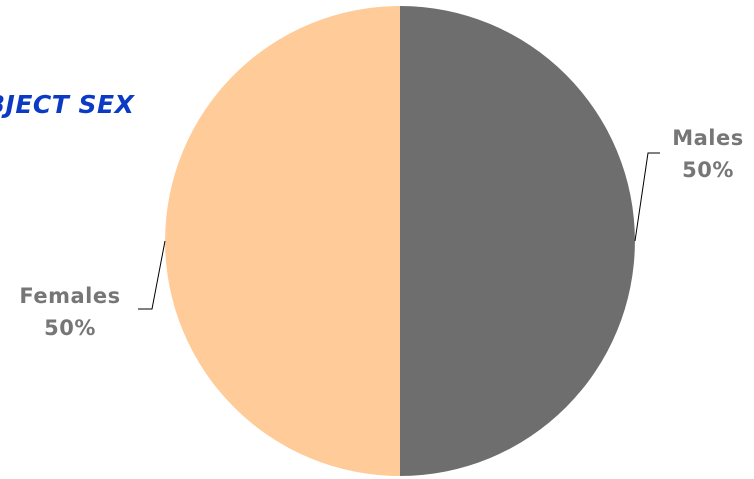 This screenshot has width=754, height=479. What do you see at coordinates (70, 328) in the screenshot?
I see `slice-percent-females: 50%` at bounding box center [70, 328].